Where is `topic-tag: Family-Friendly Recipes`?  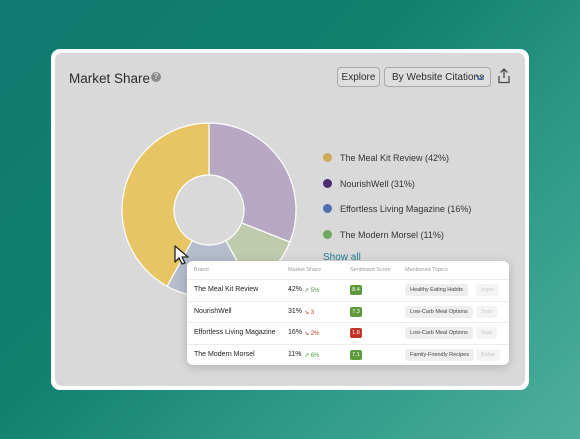
topic-tag: Family-Friendly Recipes is located at coordinates (439, 354).